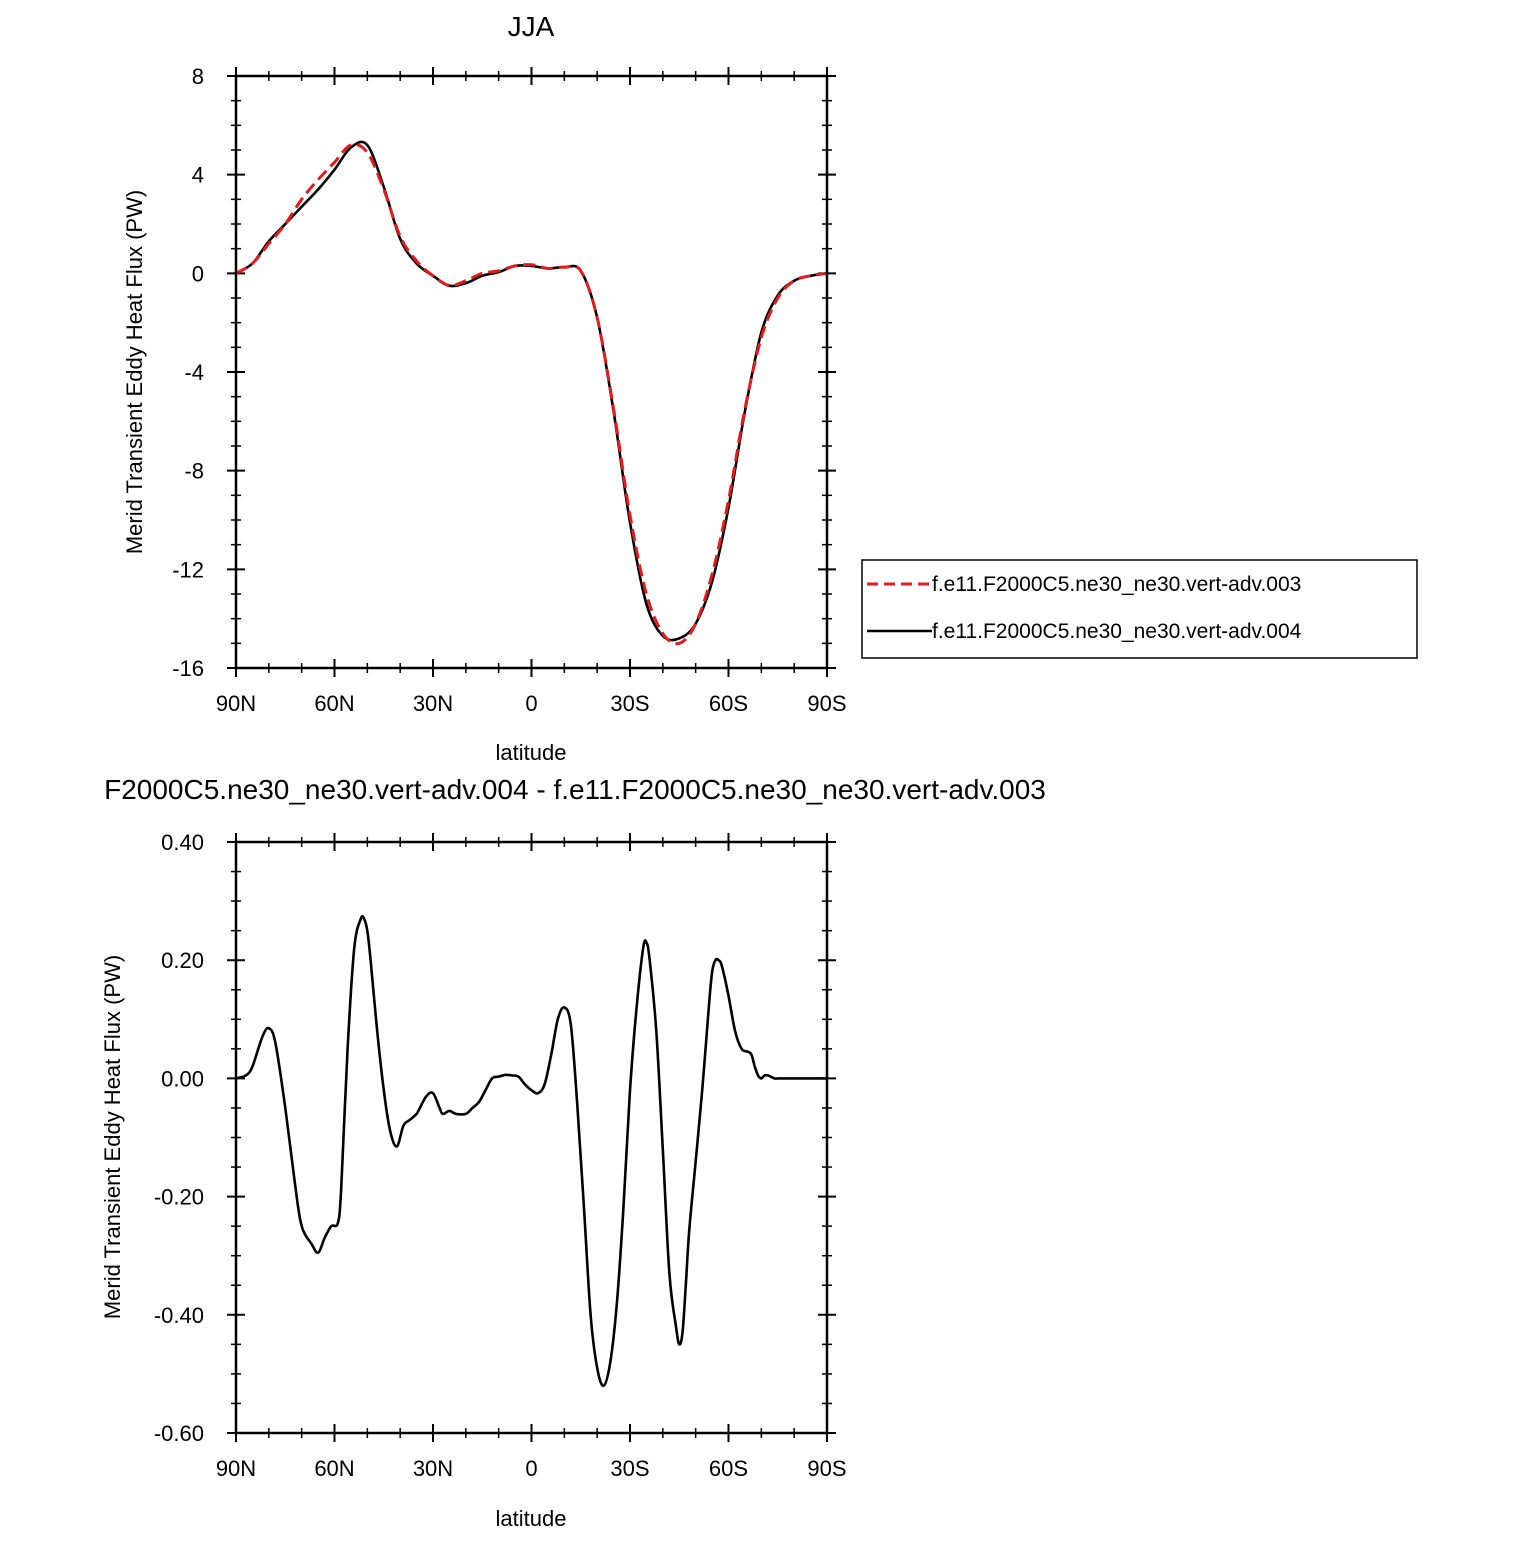 The width and height of the screenshot is (1524, 1541). I want to click on top-xtick-label: 60N, so click(334, 703).